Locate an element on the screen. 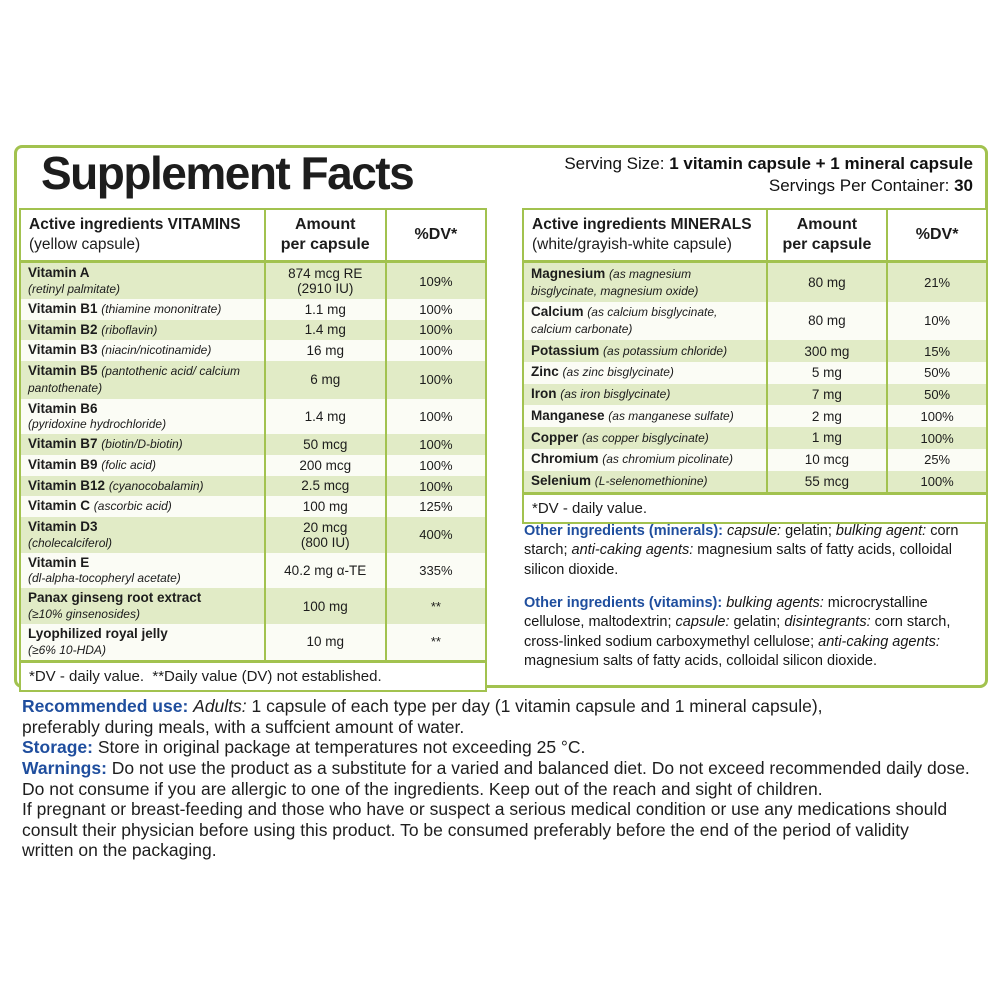  table-row: Vitamin B9 (folic acid) 200 mcg 100% is located at coordinates (253, 465).